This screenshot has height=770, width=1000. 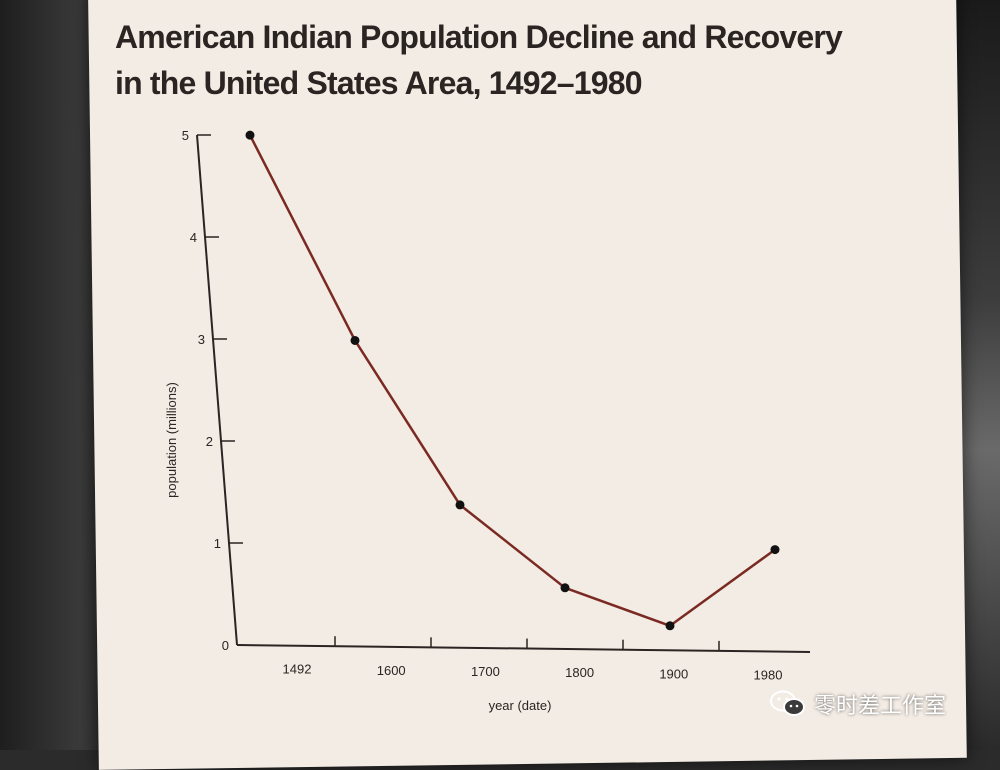 What do you see at coordinates (880, 706) in the screenshot?
I see `watermark-text: 零时差工作室` at bounding box center [880, 706].